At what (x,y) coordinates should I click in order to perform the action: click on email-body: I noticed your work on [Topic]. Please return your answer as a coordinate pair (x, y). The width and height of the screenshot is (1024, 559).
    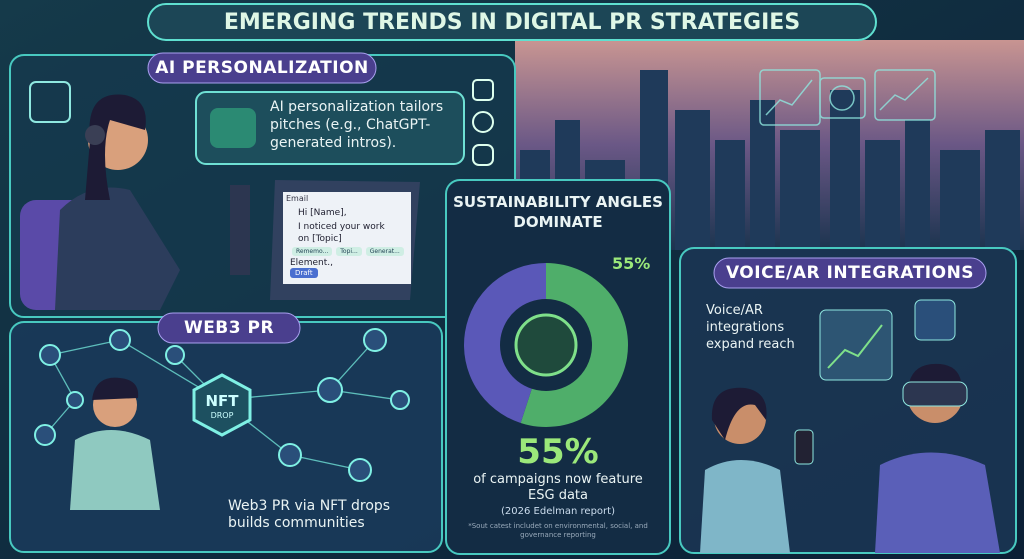
    Looking at the image, I should click on (341, 233).